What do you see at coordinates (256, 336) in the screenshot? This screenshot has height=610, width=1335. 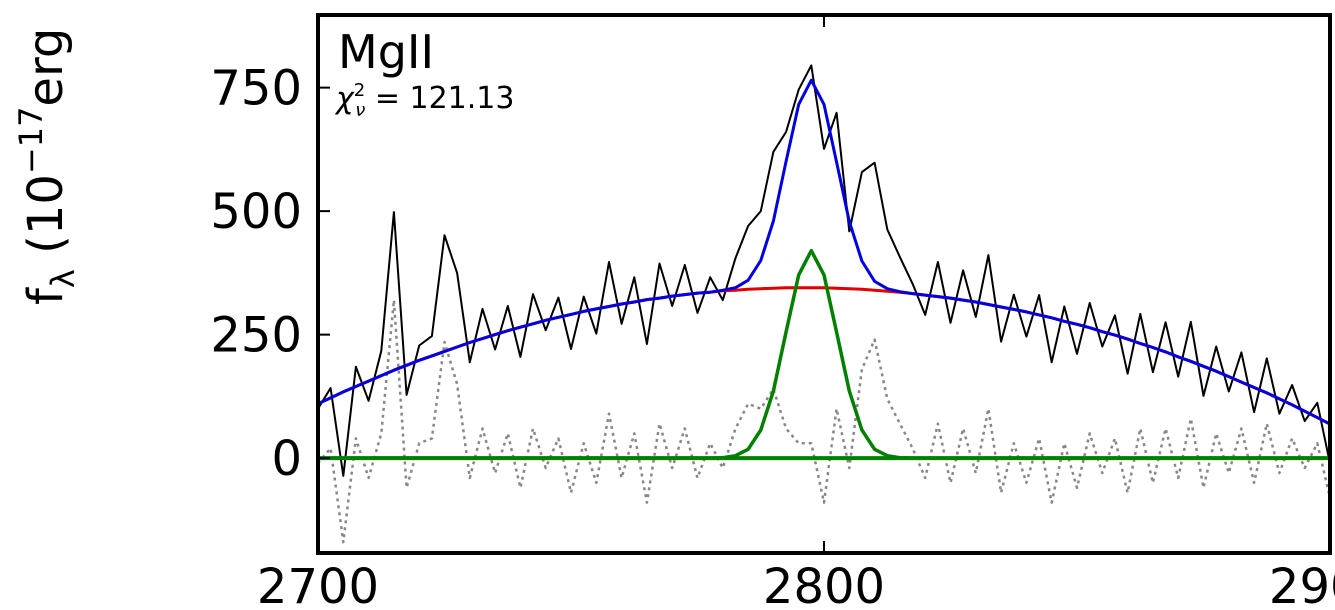 I see `y-tick-label: 250` at bounding box center [256, 336].